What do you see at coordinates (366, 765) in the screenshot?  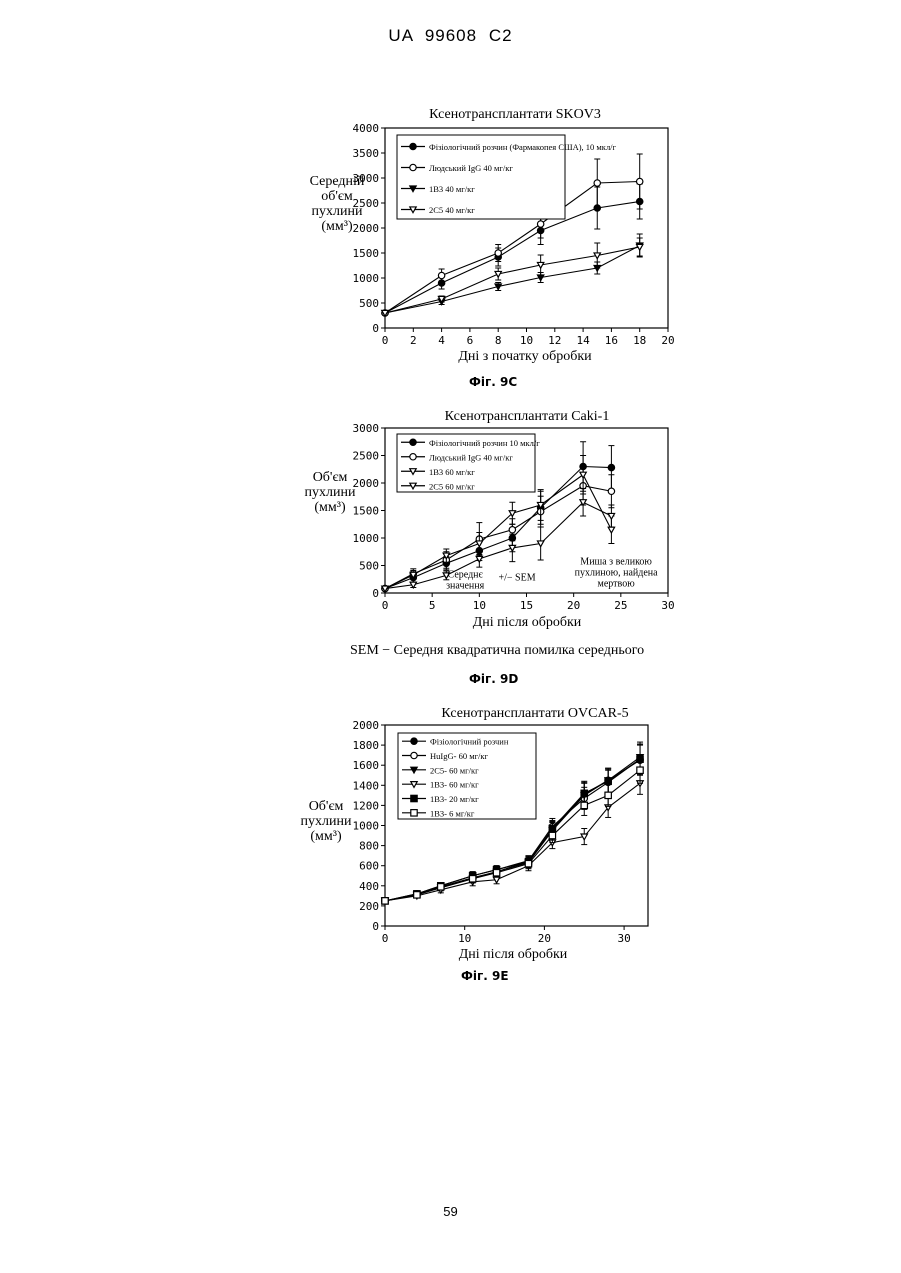 I see `y-tick-label: 1600` at bounding box center [366, 765].